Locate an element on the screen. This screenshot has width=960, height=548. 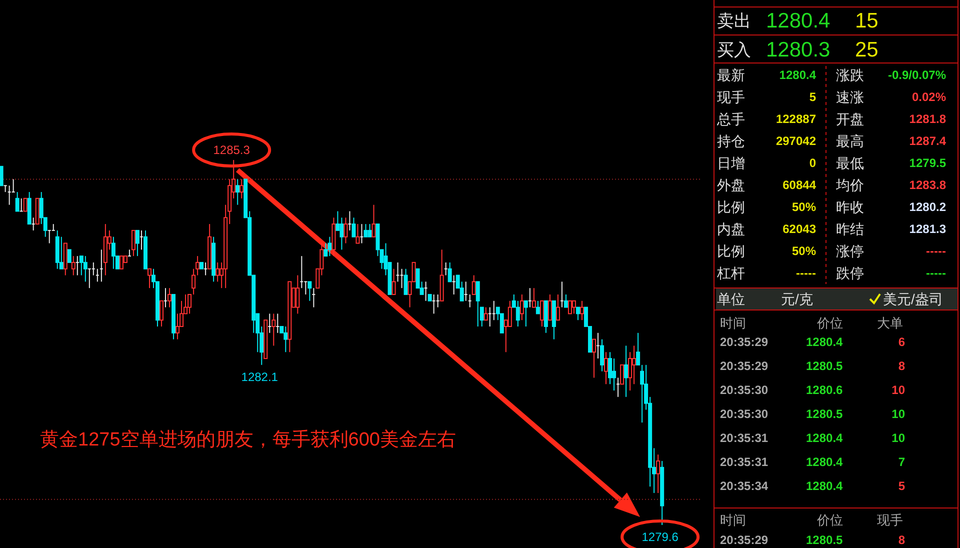
text: 时间 is located at coordinates (733, 323).